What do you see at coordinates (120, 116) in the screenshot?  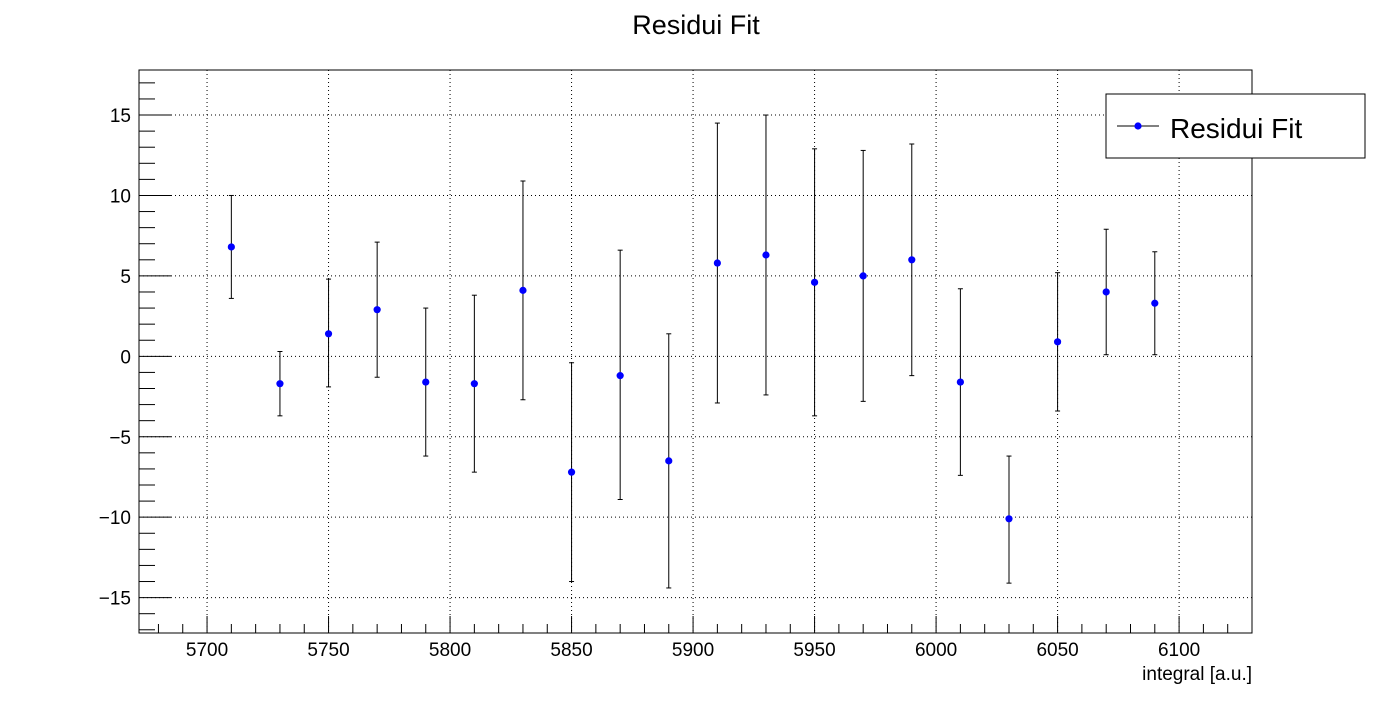 I see `y-tick-label: 15` at bounding box center [120, 116].